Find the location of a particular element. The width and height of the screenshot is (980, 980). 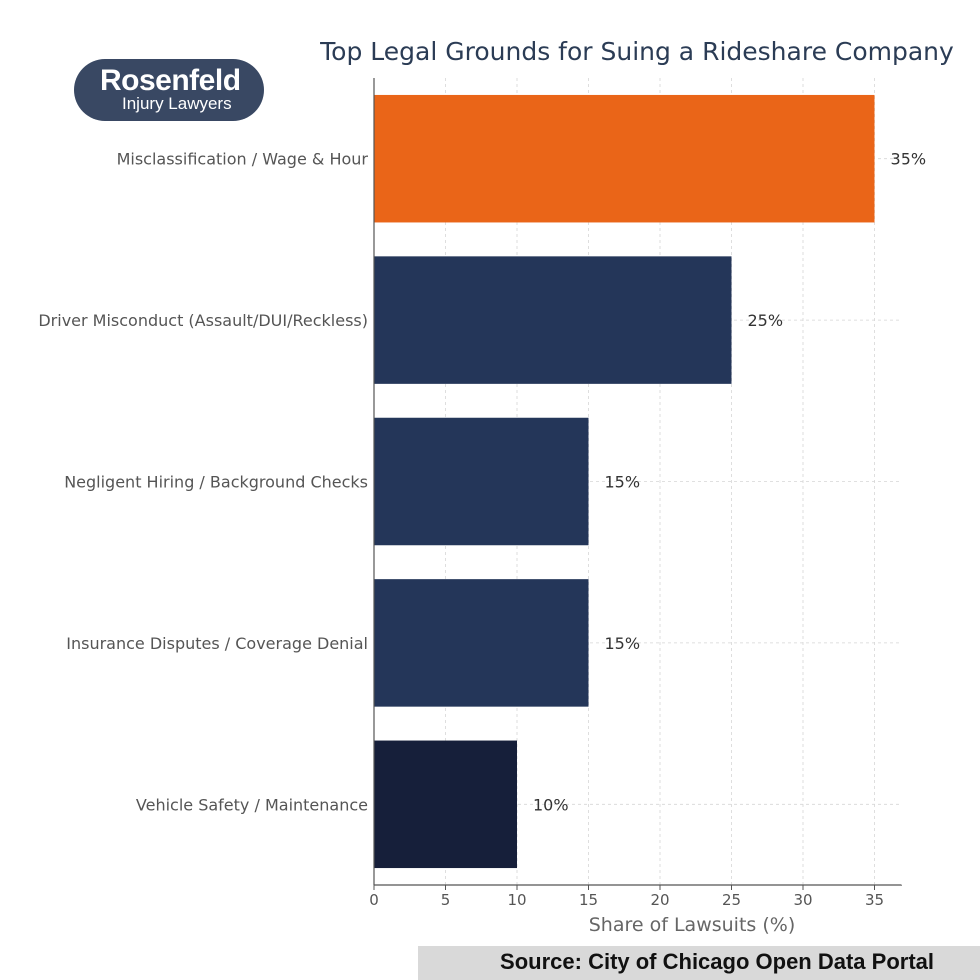

category-label: Vehicle Safety / Maintenance is located at coordinates (252, 804).